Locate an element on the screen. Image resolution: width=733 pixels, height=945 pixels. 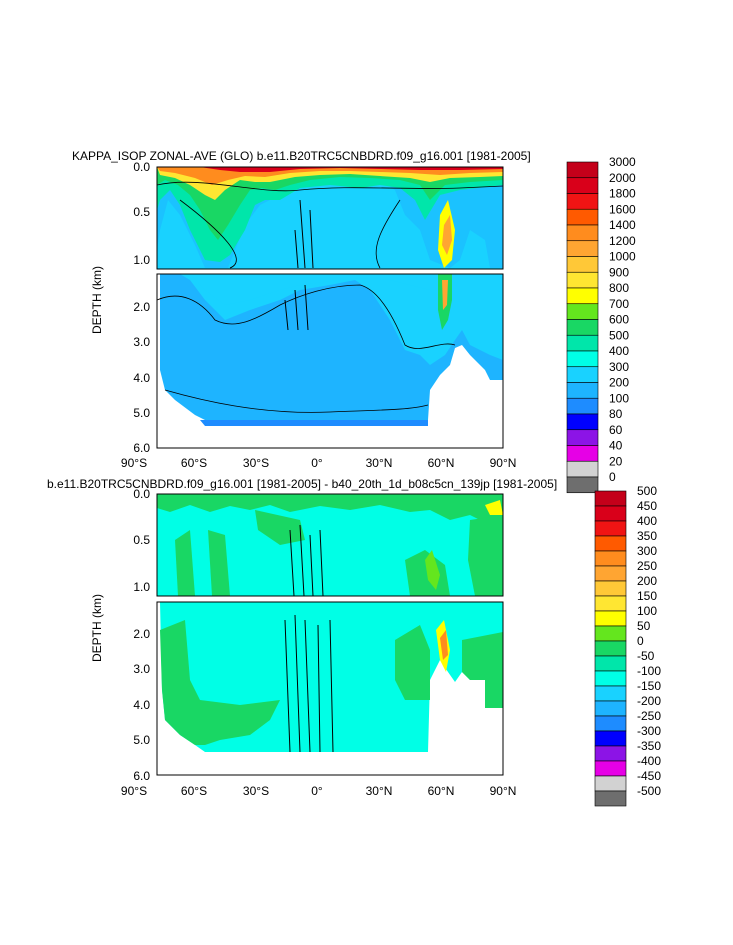
panel-2-x-axis: 90°S 60°S 30°S 0° 30°N 60°N 90°N is located at coordinates (318, 791).